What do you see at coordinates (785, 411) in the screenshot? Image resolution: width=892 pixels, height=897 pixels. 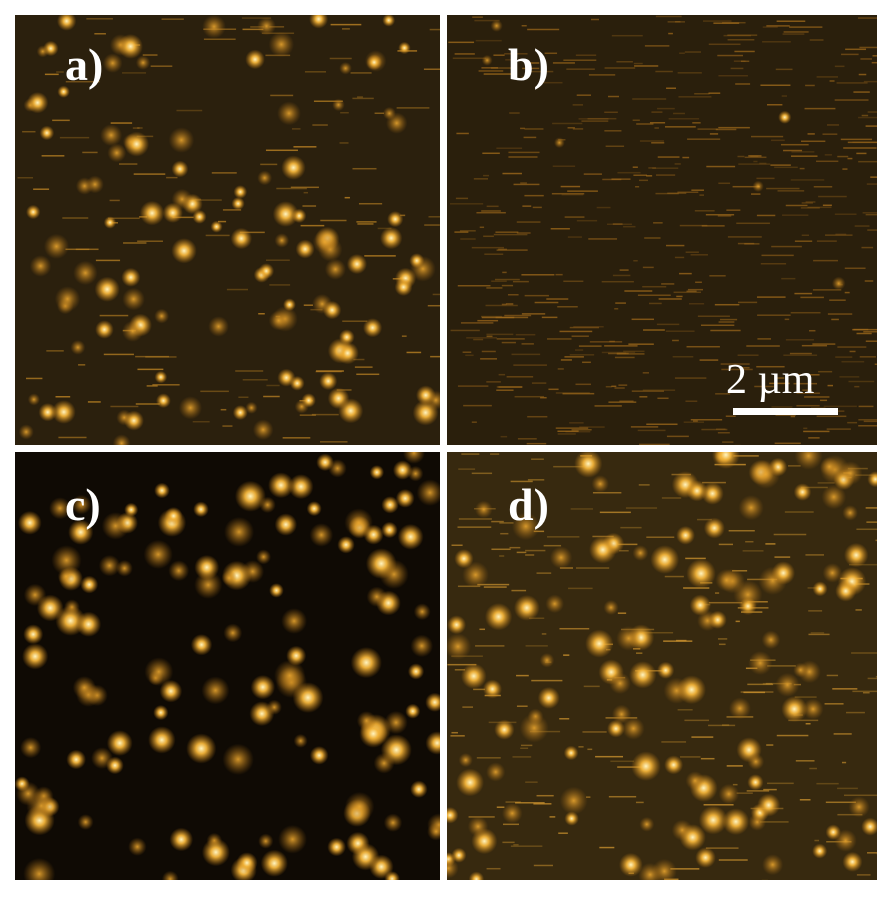 I see `scale-bar` at bounding box center [785, 411].